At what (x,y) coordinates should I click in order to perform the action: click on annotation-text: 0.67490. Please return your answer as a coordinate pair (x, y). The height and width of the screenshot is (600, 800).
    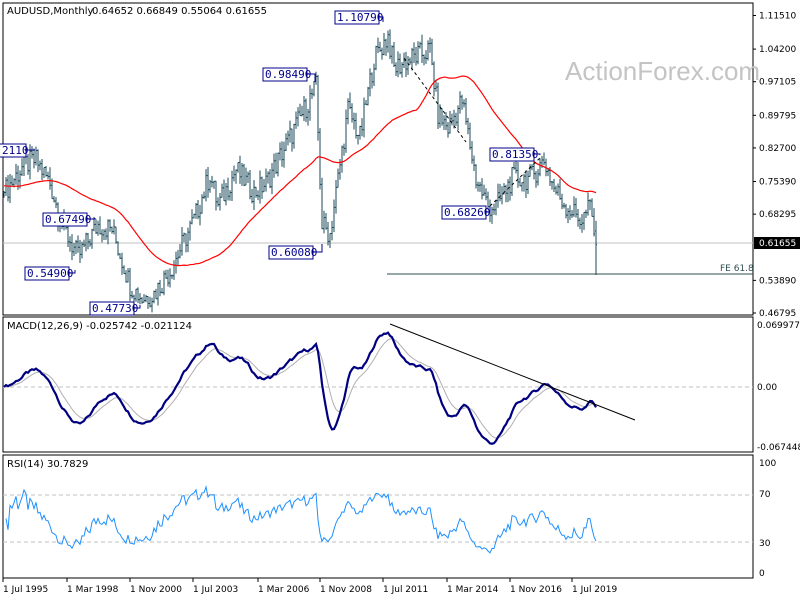
    Looking at the image, I should click on (68, 219).